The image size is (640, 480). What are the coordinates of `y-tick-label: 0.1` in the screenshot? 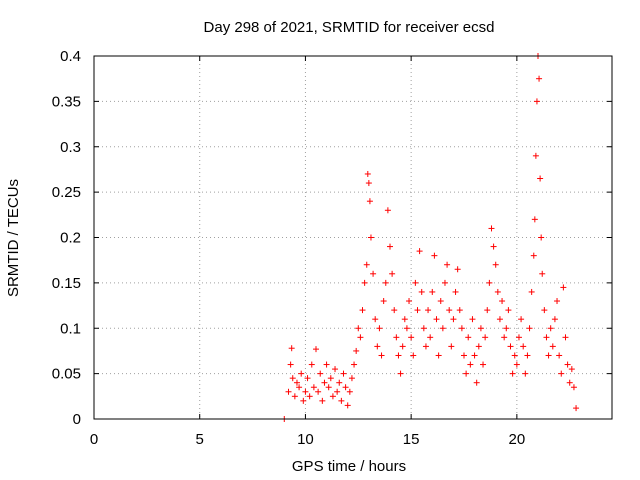 It's located at (70, 328).